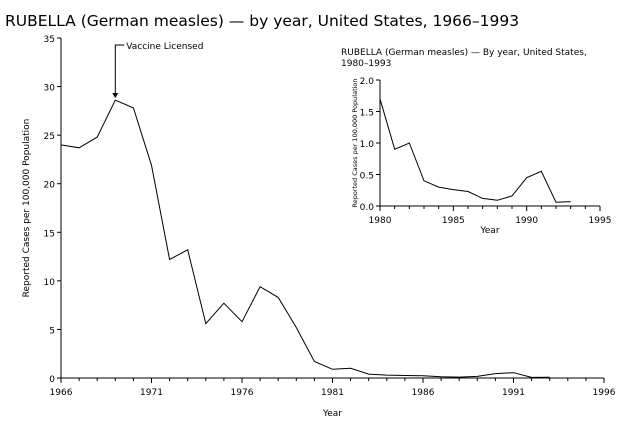  What do you see at coordinates (367, 82) in the screenshot?
I see `y-tick-label: 2.0` at bounding box center [367, 82].